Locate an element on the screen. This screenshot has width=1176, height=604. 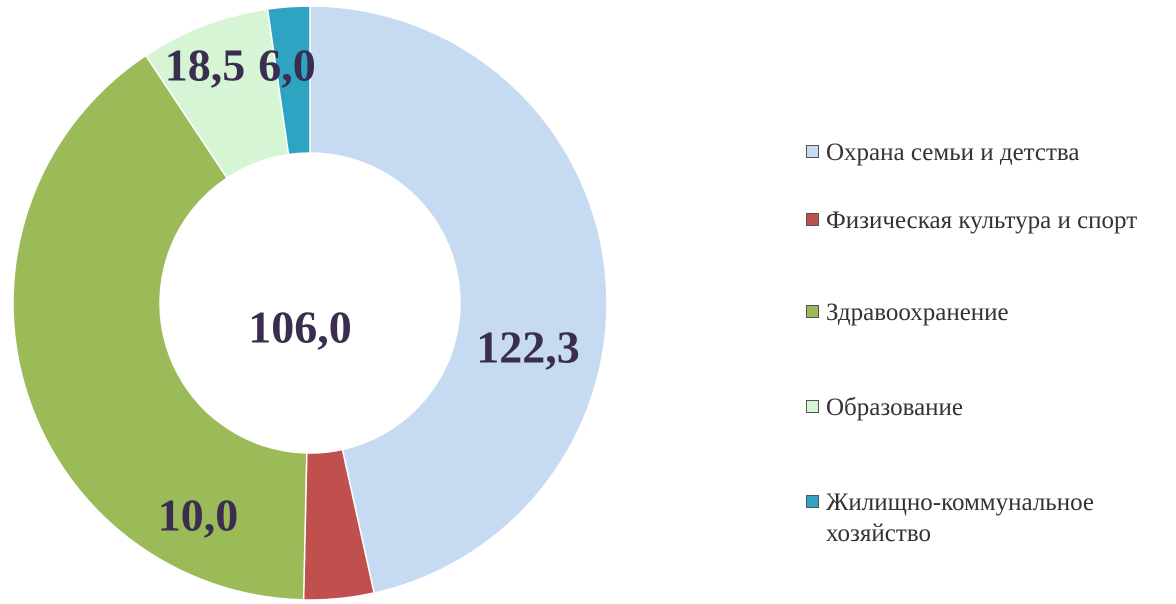
legend-label: Физическая культура и спорт is located at coordinates (982, 220).